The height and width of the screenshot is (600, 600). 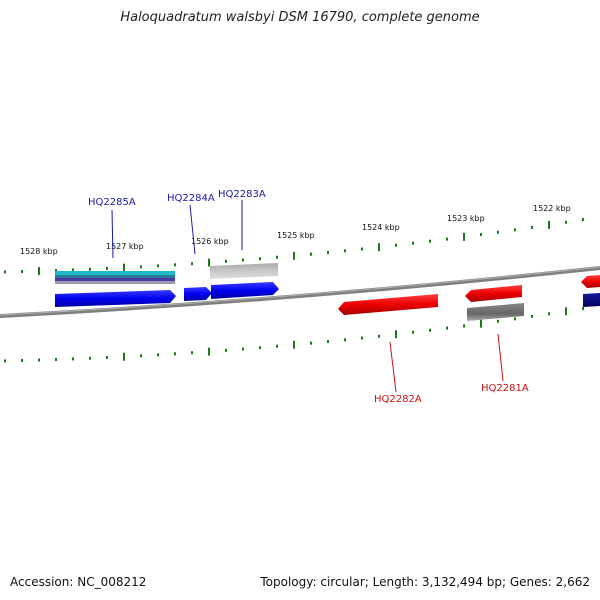 What do you see at coordinates (505, 388) in the screenshot?
I see `gene-label-HQ2281A: HQ2281A` at bounding box center [505, 388].